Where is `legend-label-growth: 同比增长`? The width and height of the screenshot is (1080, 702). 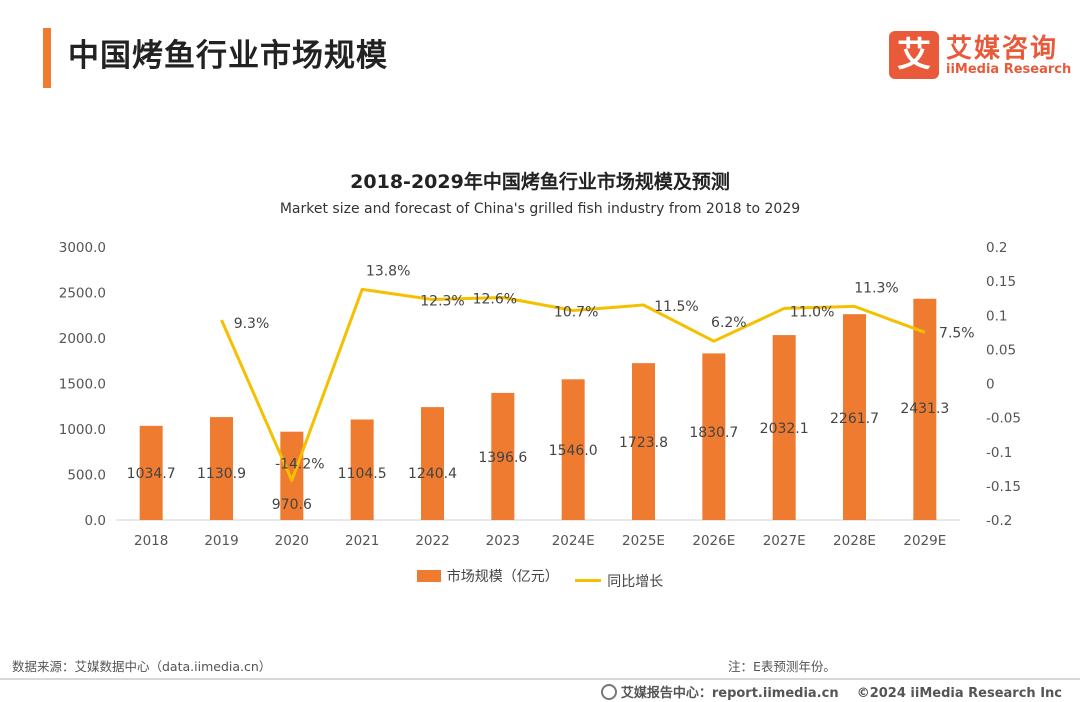 legend-label-growth: 同比增长 is located at coordinates (635, 581).